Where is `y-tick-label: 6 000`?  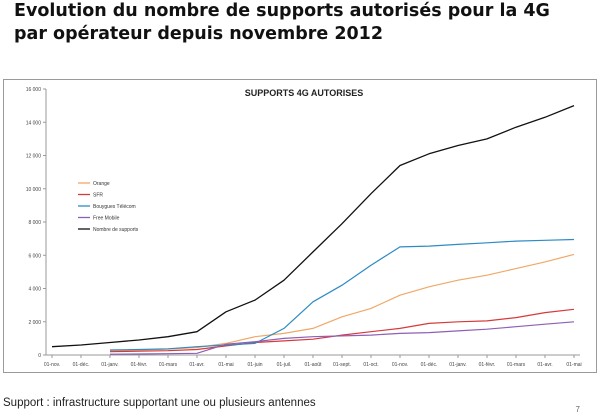
y-tick-label: 6 000 is located at coordinates (34, 256).